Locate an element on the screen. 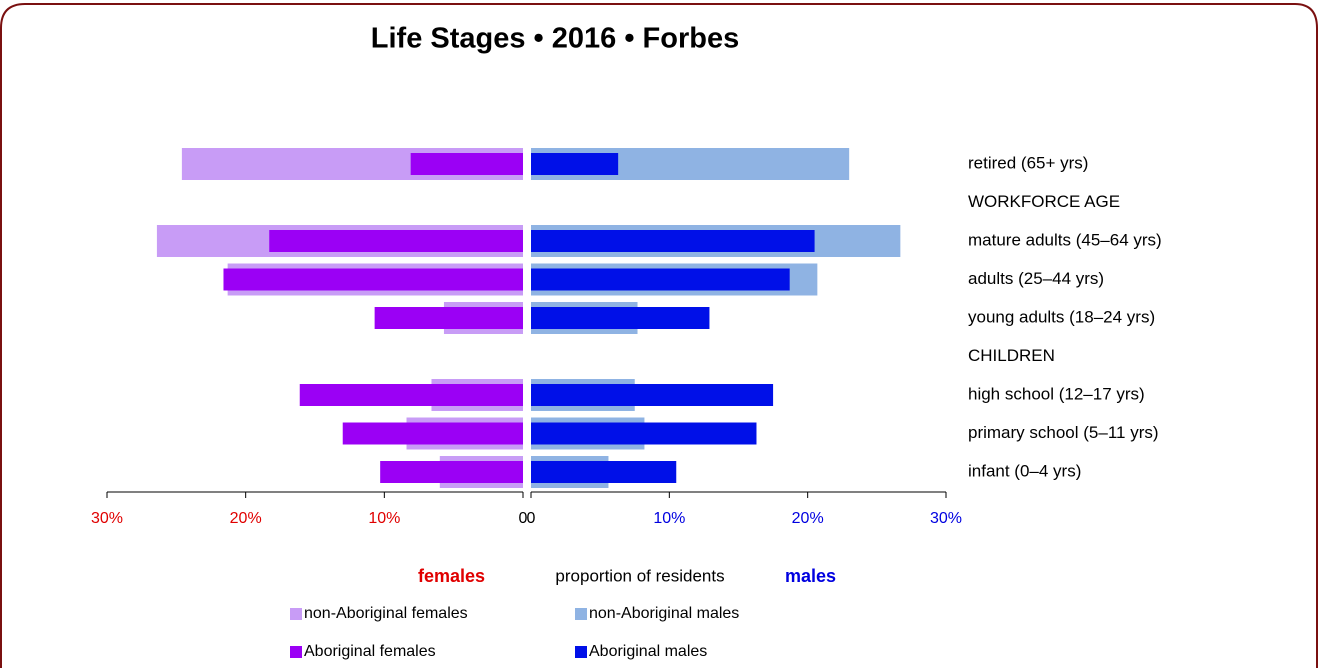  male-label: males is located at coordinates (810, 576).